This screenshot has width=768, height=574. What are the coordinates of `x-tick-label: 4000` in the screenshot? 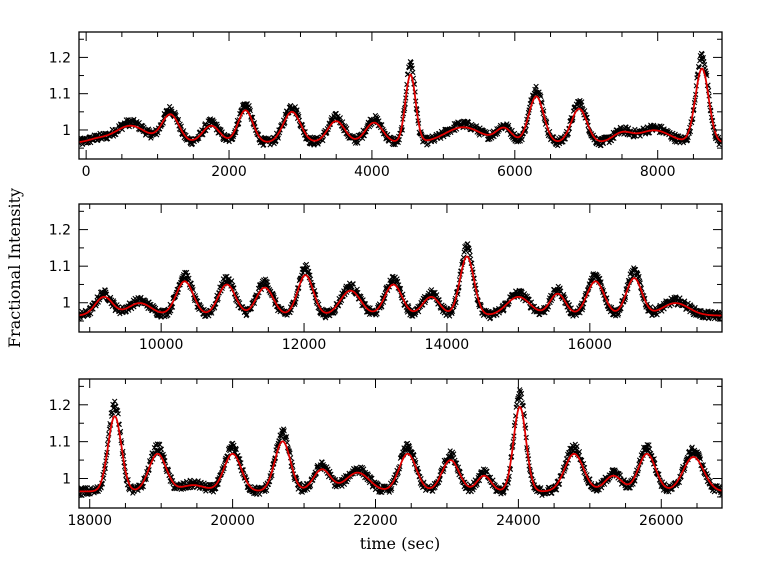 It's located at (372, 172).